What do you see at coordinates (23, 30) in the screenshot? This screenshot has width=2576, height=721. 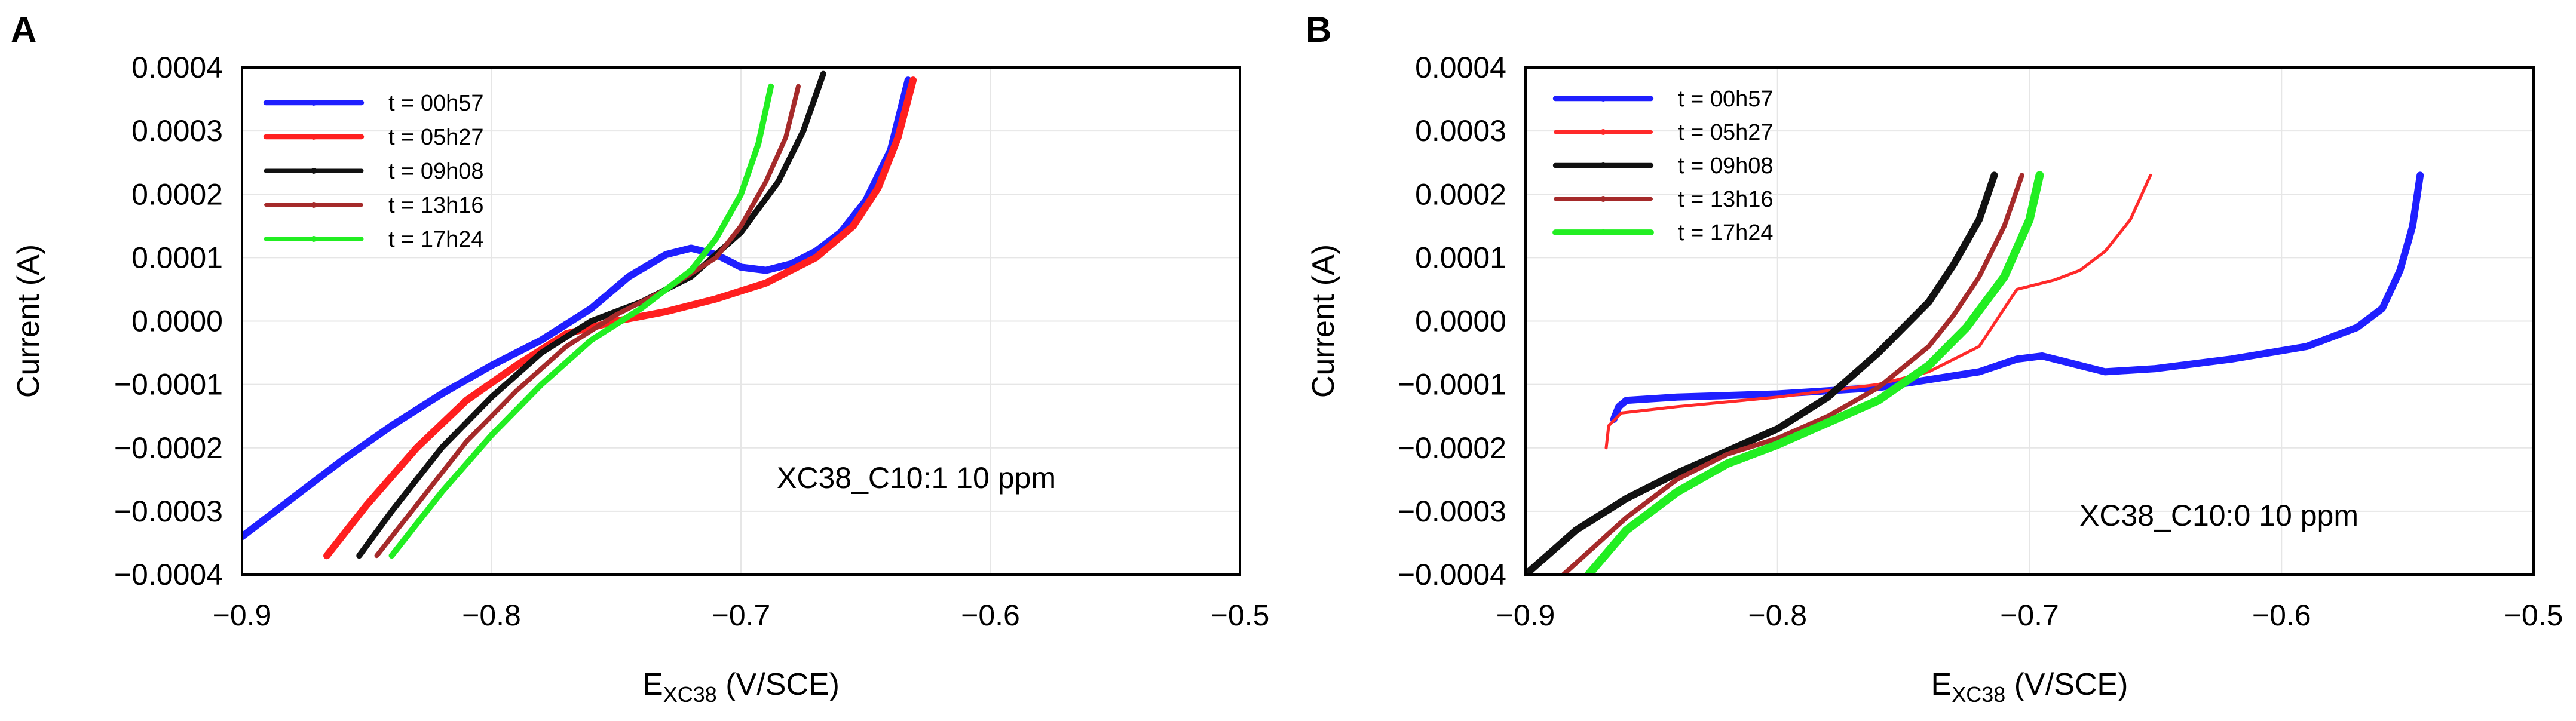 I see `panel-label: A` at bounding box center [23, 30].